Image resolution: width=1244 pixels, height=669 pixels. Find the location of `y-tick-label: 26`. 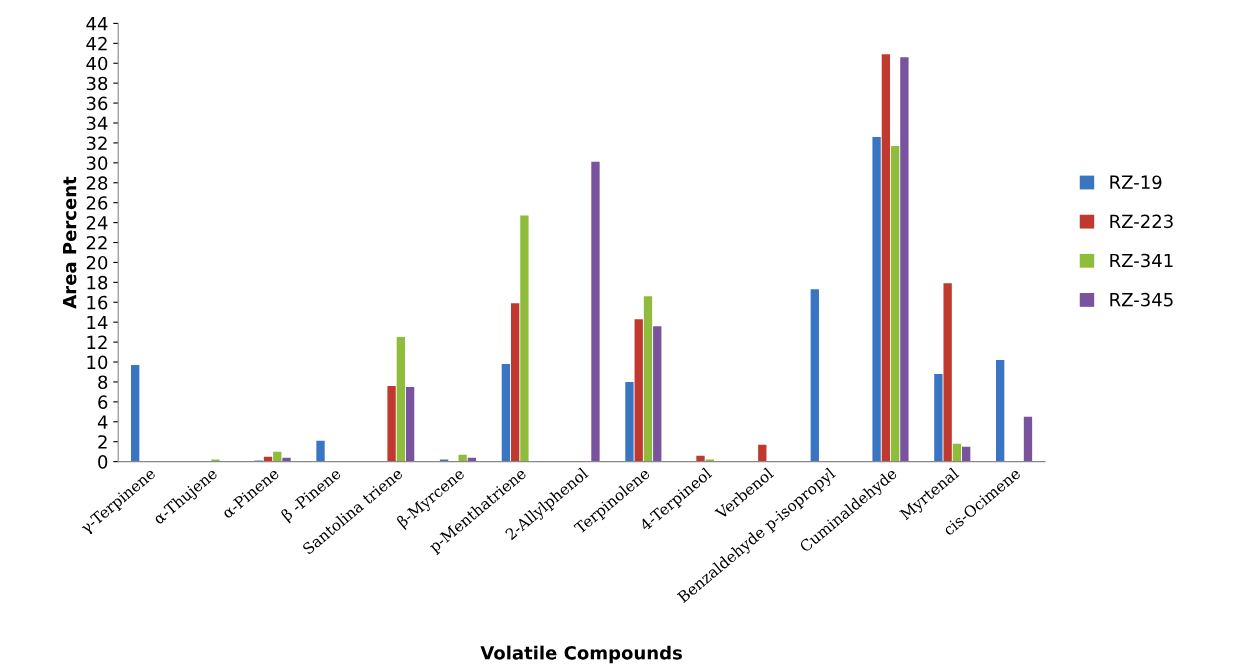

y-tick-label: 26 is located at coordinates (97, 203).